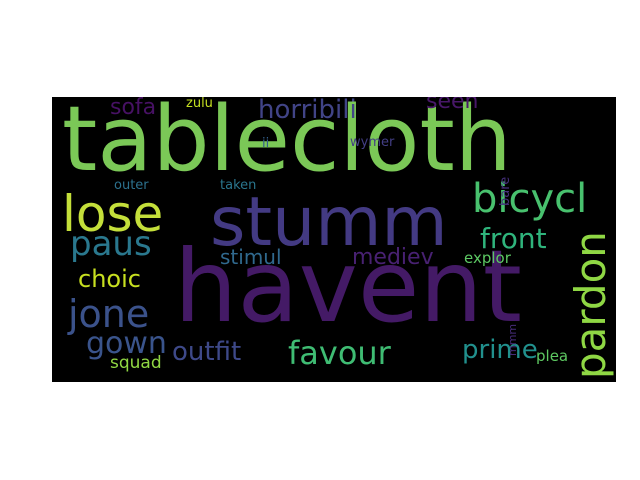 Image resolution: width=640 pixels, height=480 pixels. Describe the element at coordinates (452, 105) in the screenshot. I see `word-seen: seen` at that location.